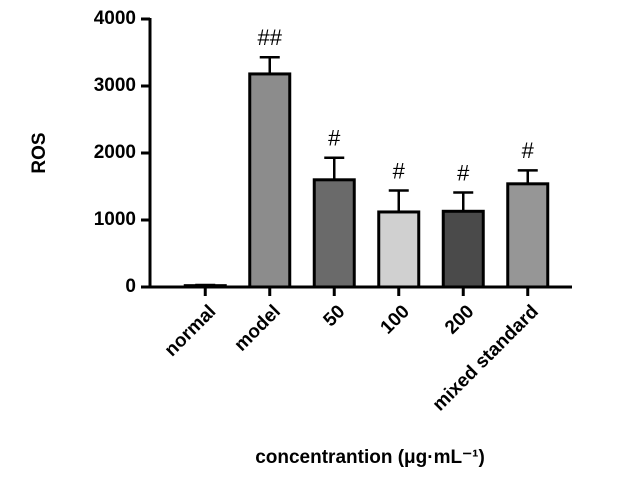  Describe the element at coordinates (395, 319) in the screenshot. I see `x-tick-label: 100` at that location.